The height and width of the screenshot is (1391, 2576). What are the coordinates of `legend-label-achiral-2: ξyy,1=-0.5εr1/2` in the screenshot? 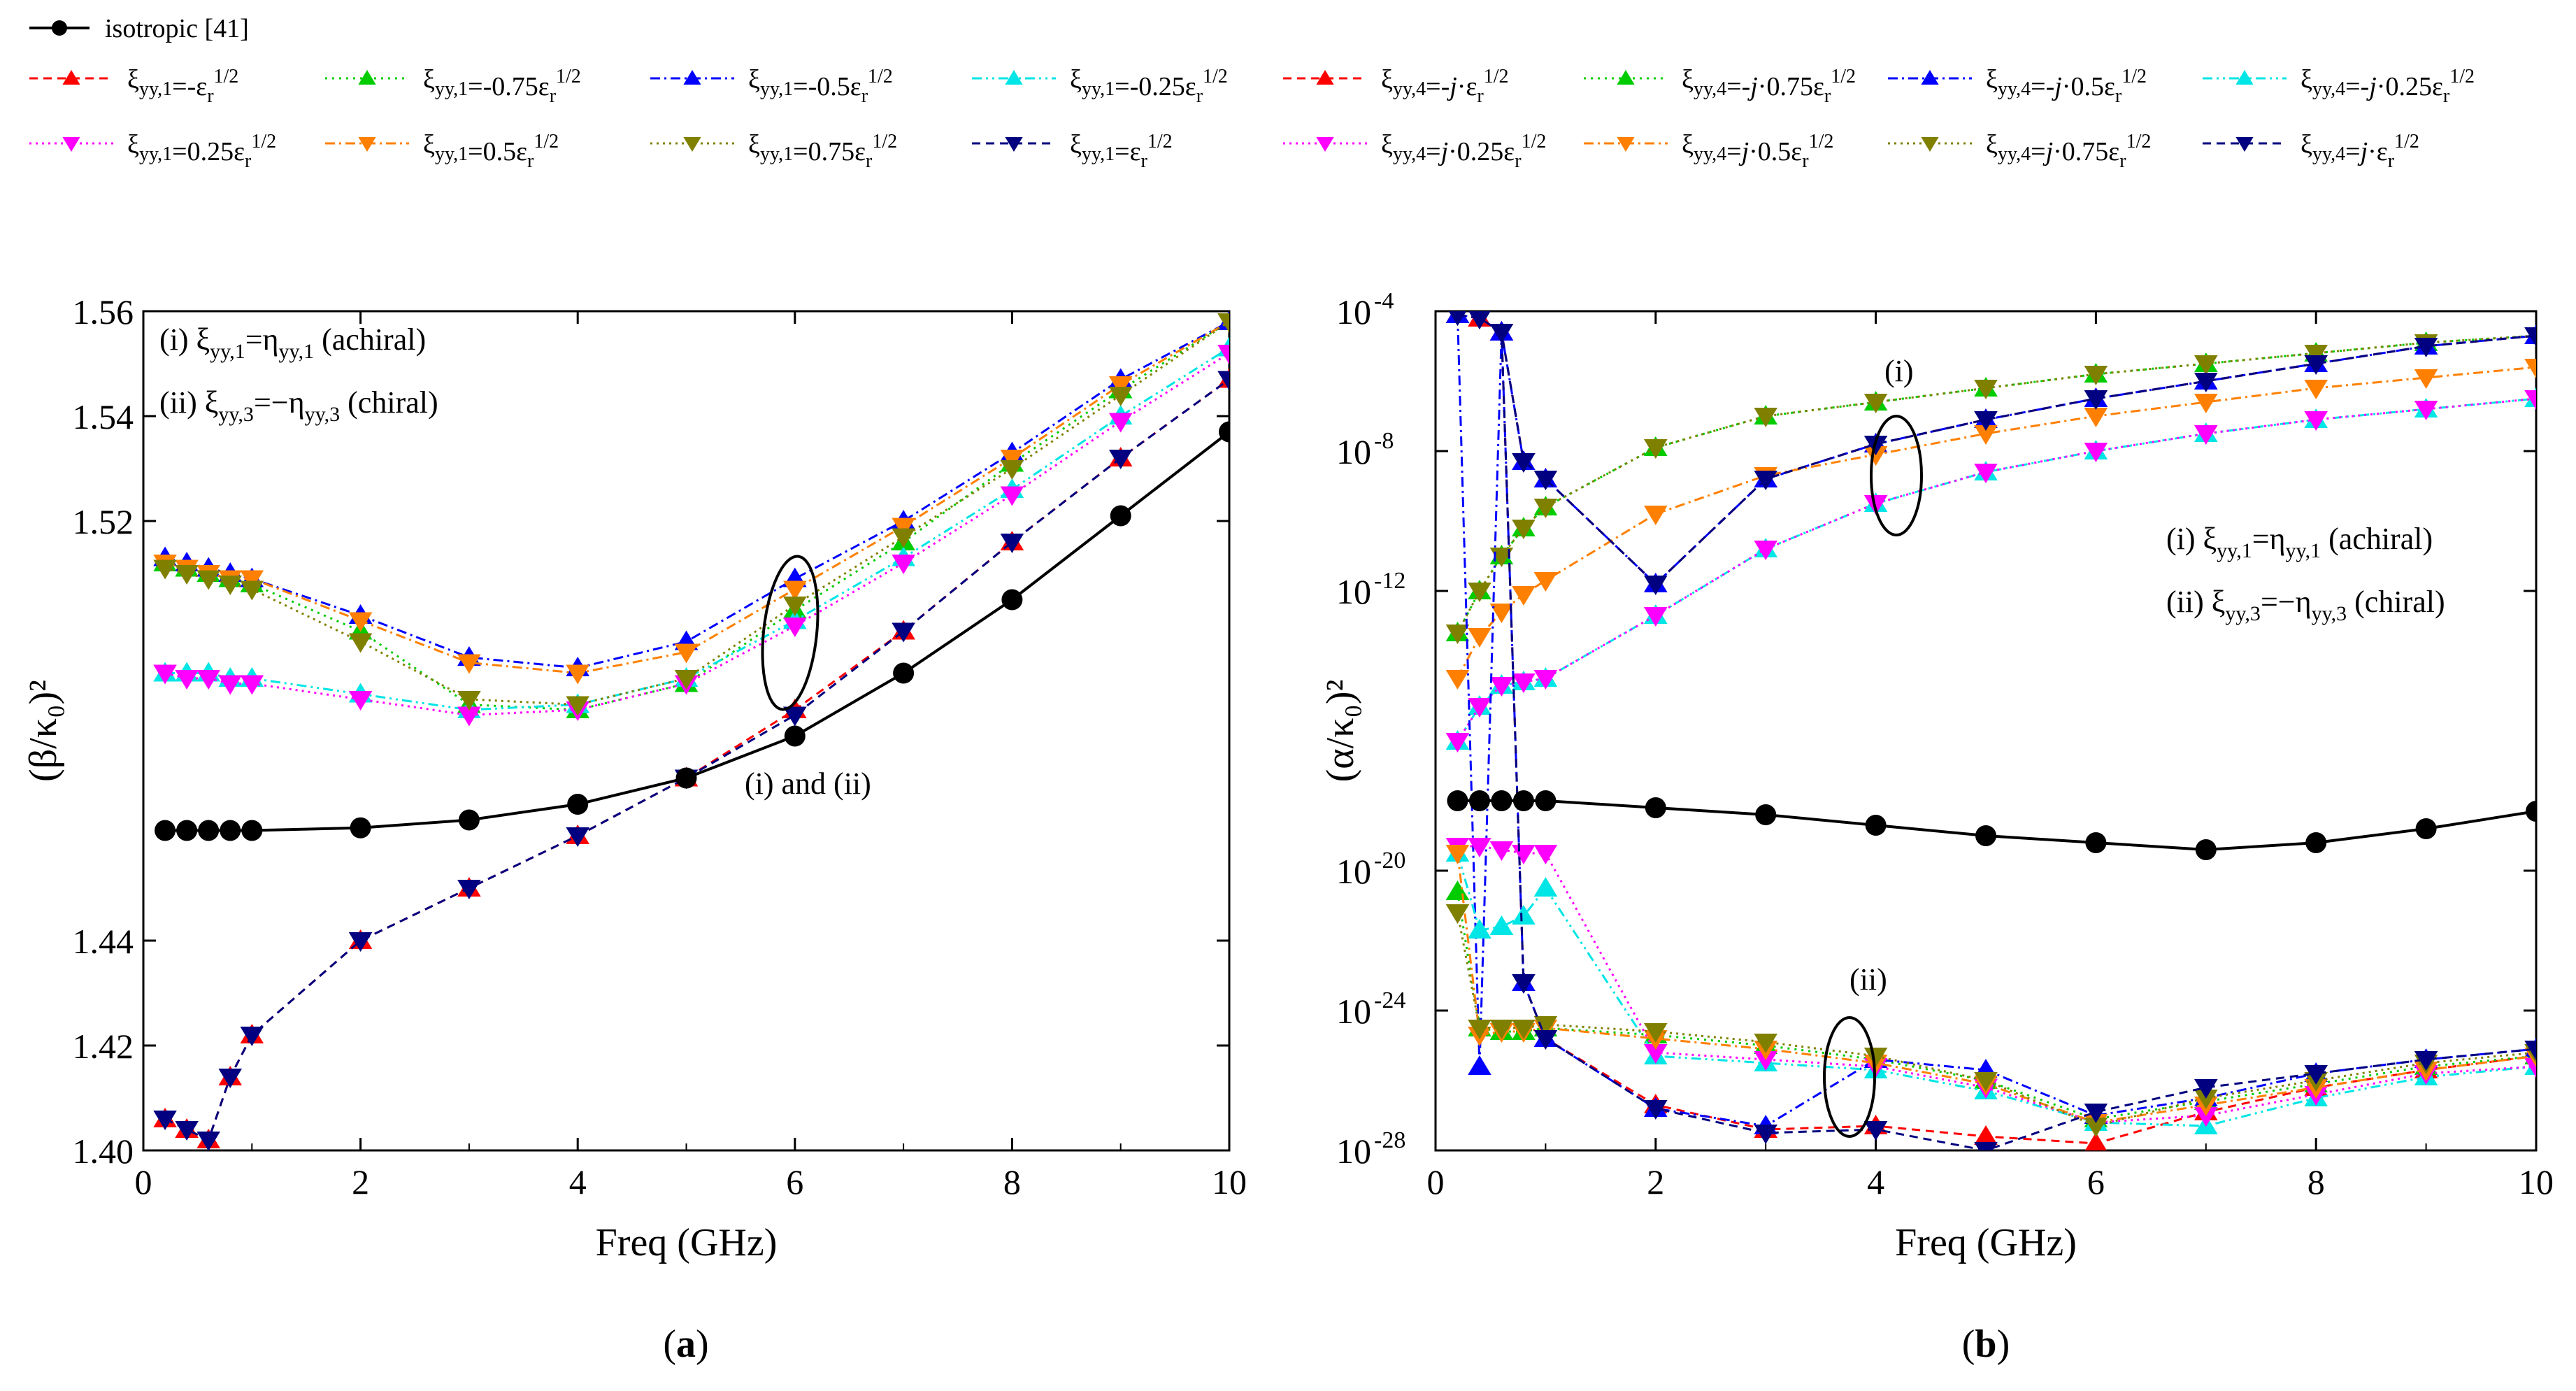 It's located at (820, 86).